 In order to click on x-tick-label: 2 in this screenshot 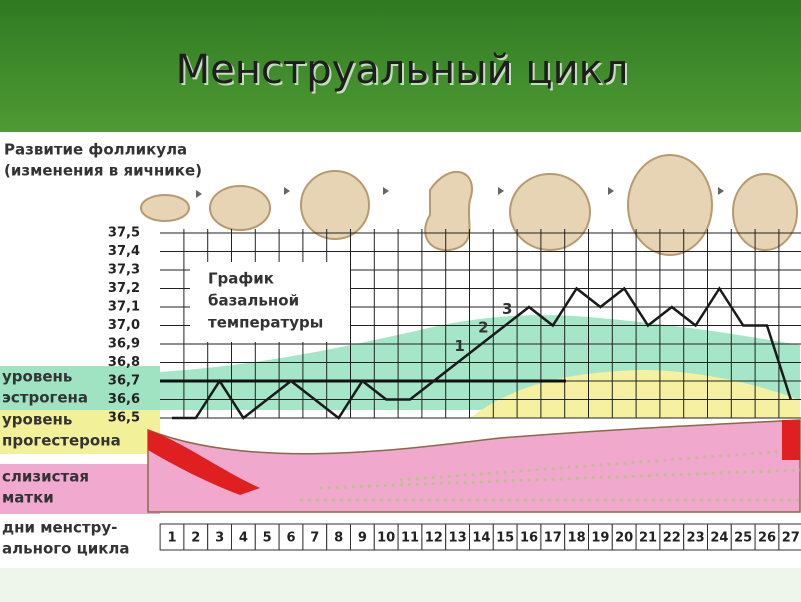, I will do `click(195, 538)`.